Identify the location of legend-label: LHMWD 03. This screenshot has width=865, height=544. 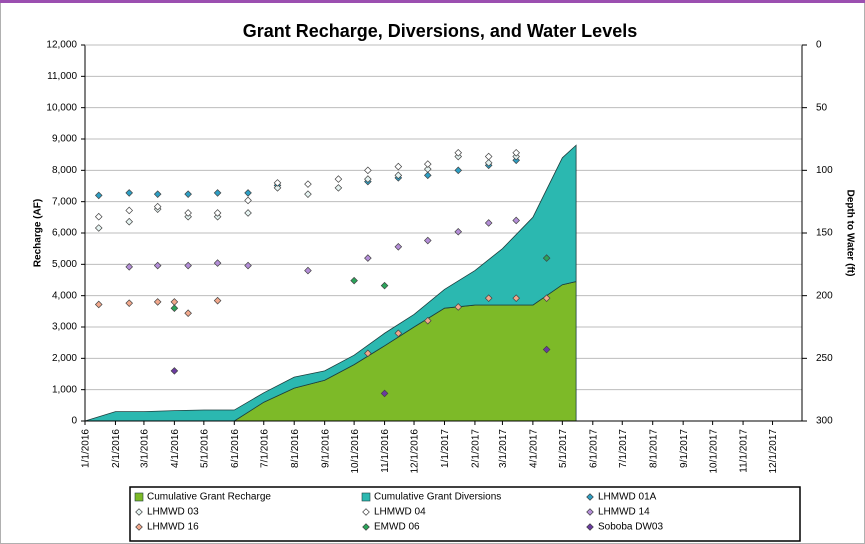
(173, 512).